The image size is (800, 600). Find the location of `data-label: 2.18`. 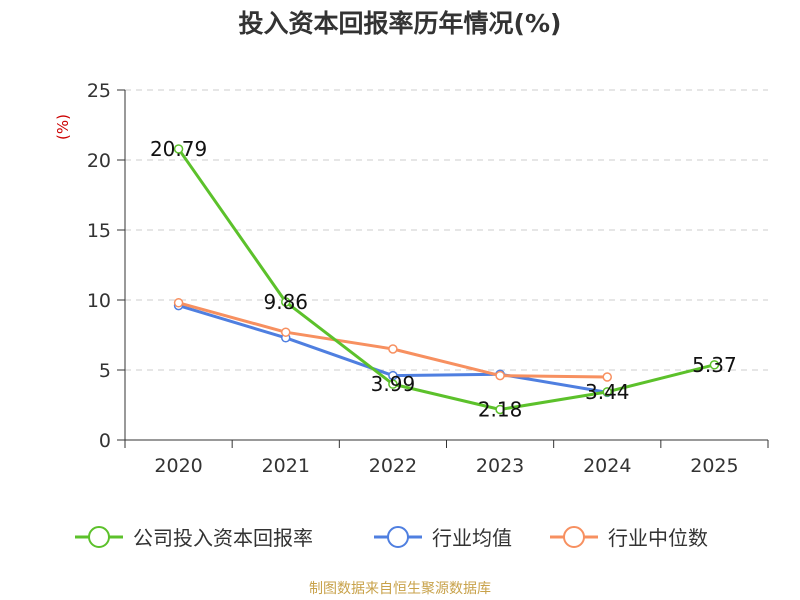

data-label: 2.18 is located at coordinates (500, 409).